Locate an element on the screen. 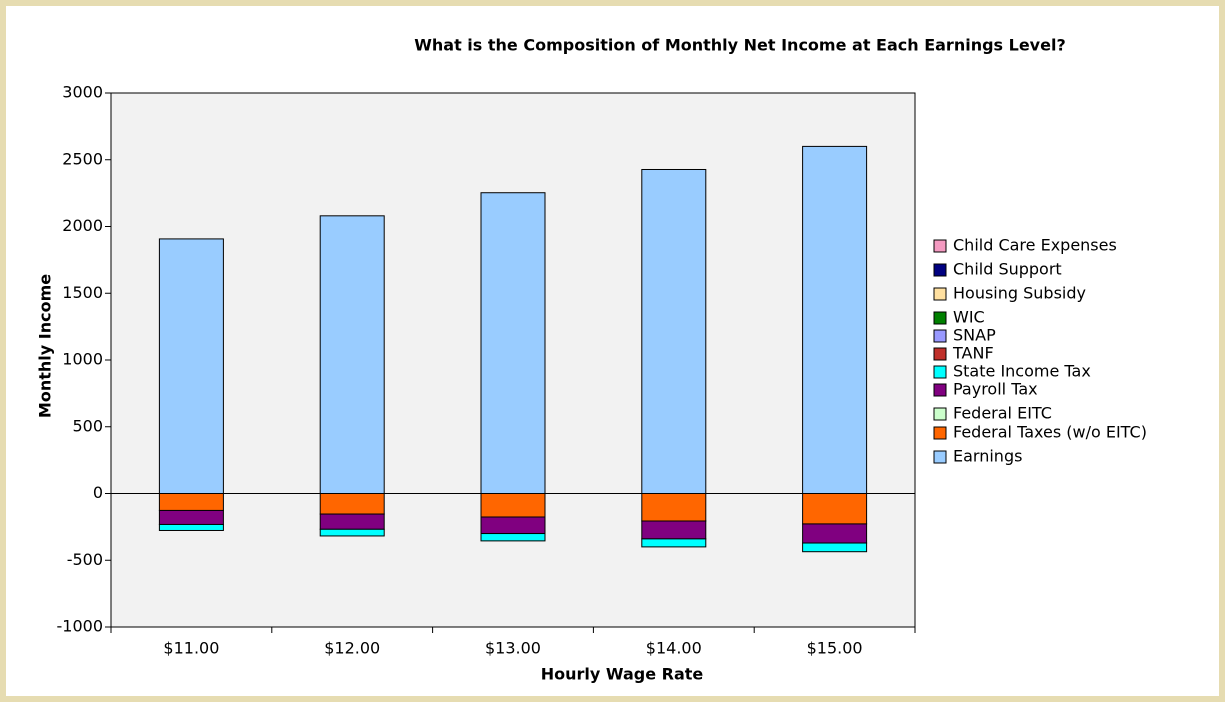 Image resolution: width=1225 pixels, height=702 pixels. y-axis-label: Monthly Income is located at coordinates (45, 346).